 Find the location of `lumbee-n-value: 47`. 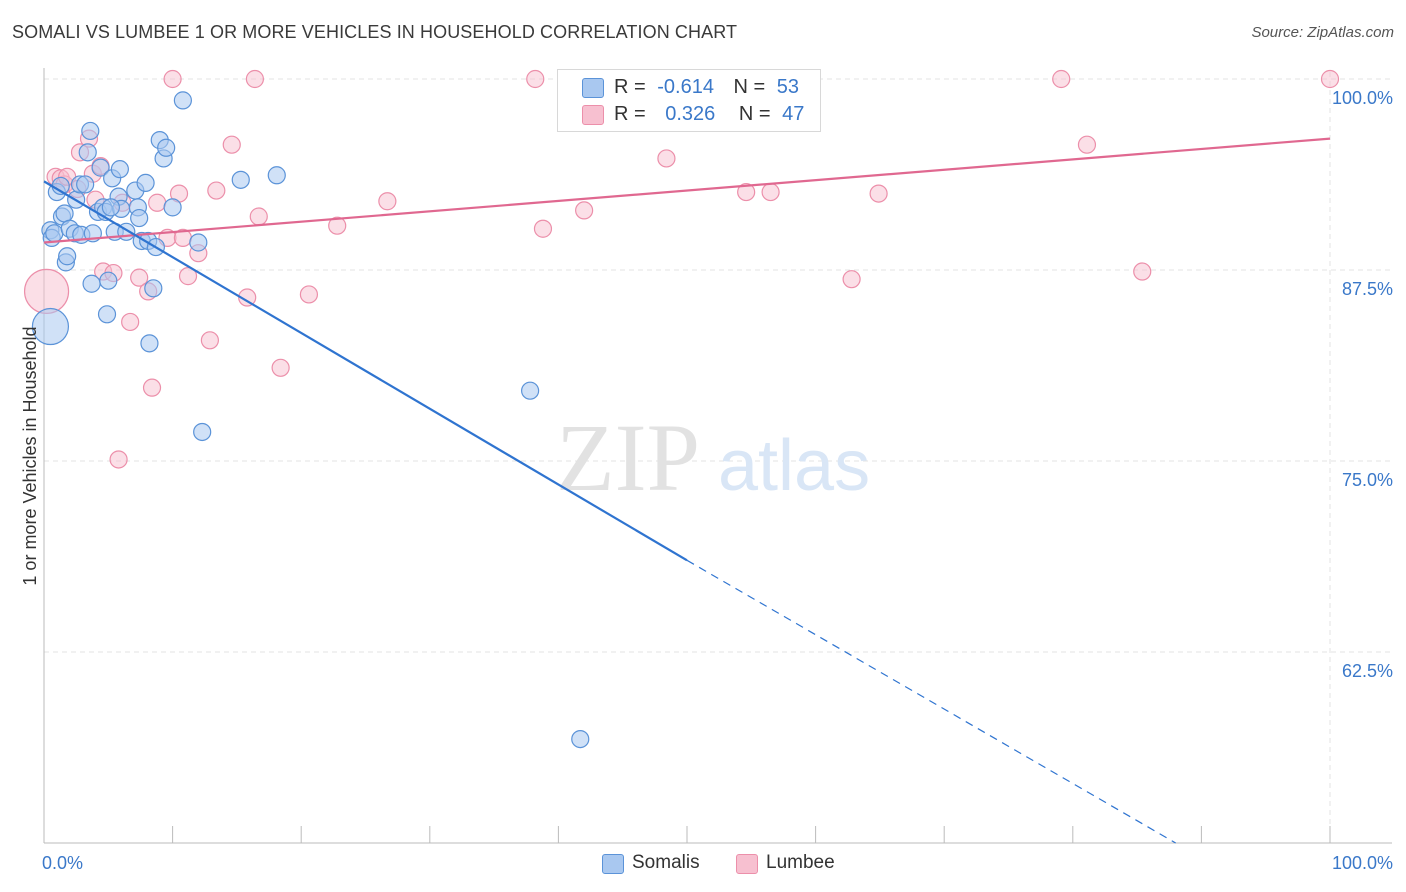

lumbee-n-value: 47 is located at coordinates (793, 114).